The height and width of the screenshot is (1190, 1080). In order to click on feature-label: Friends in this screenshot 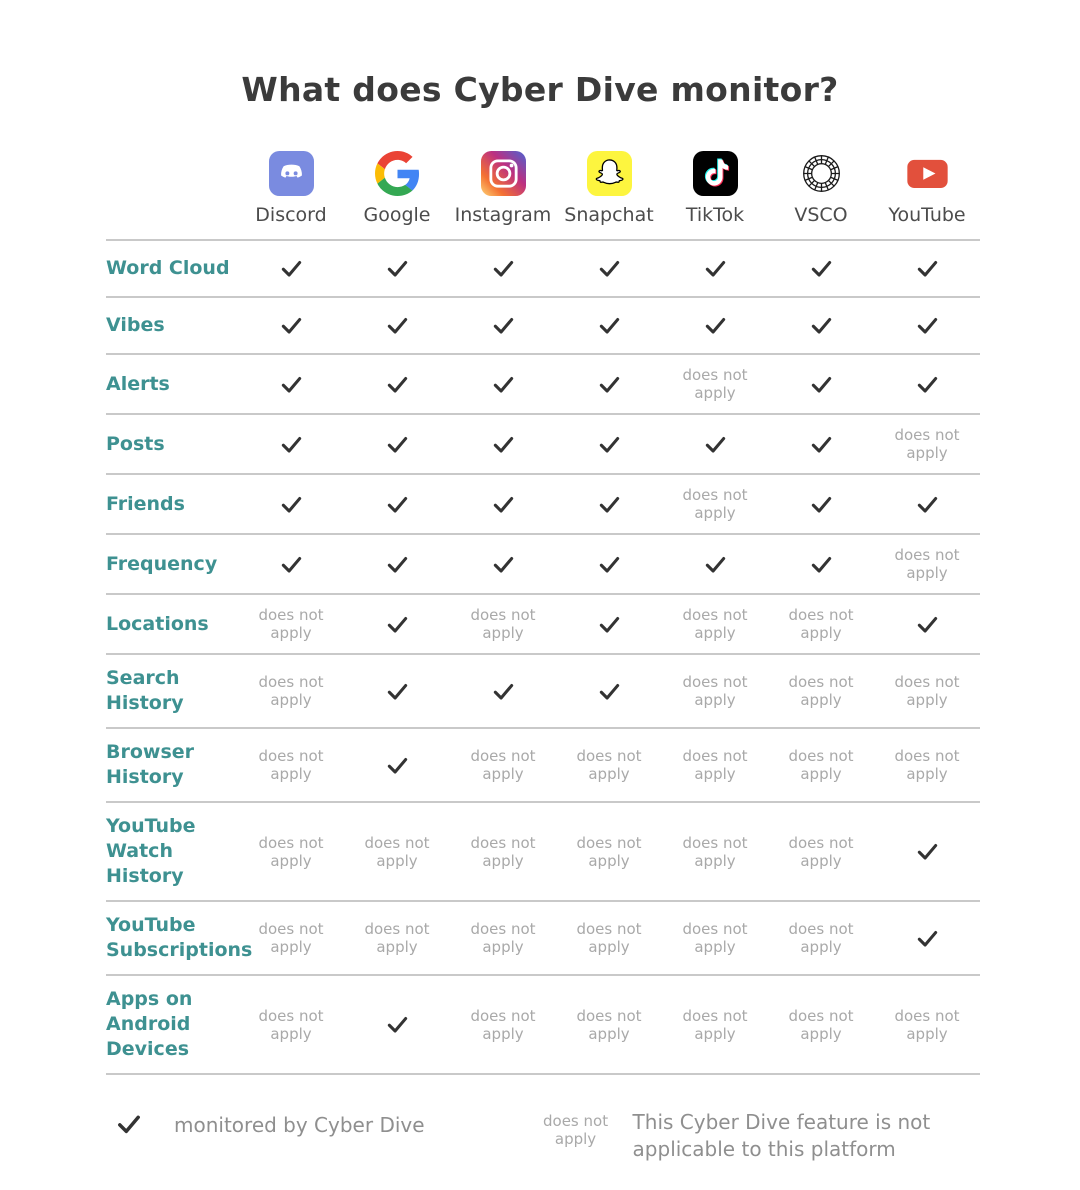, I will do `click(145, 503)`.